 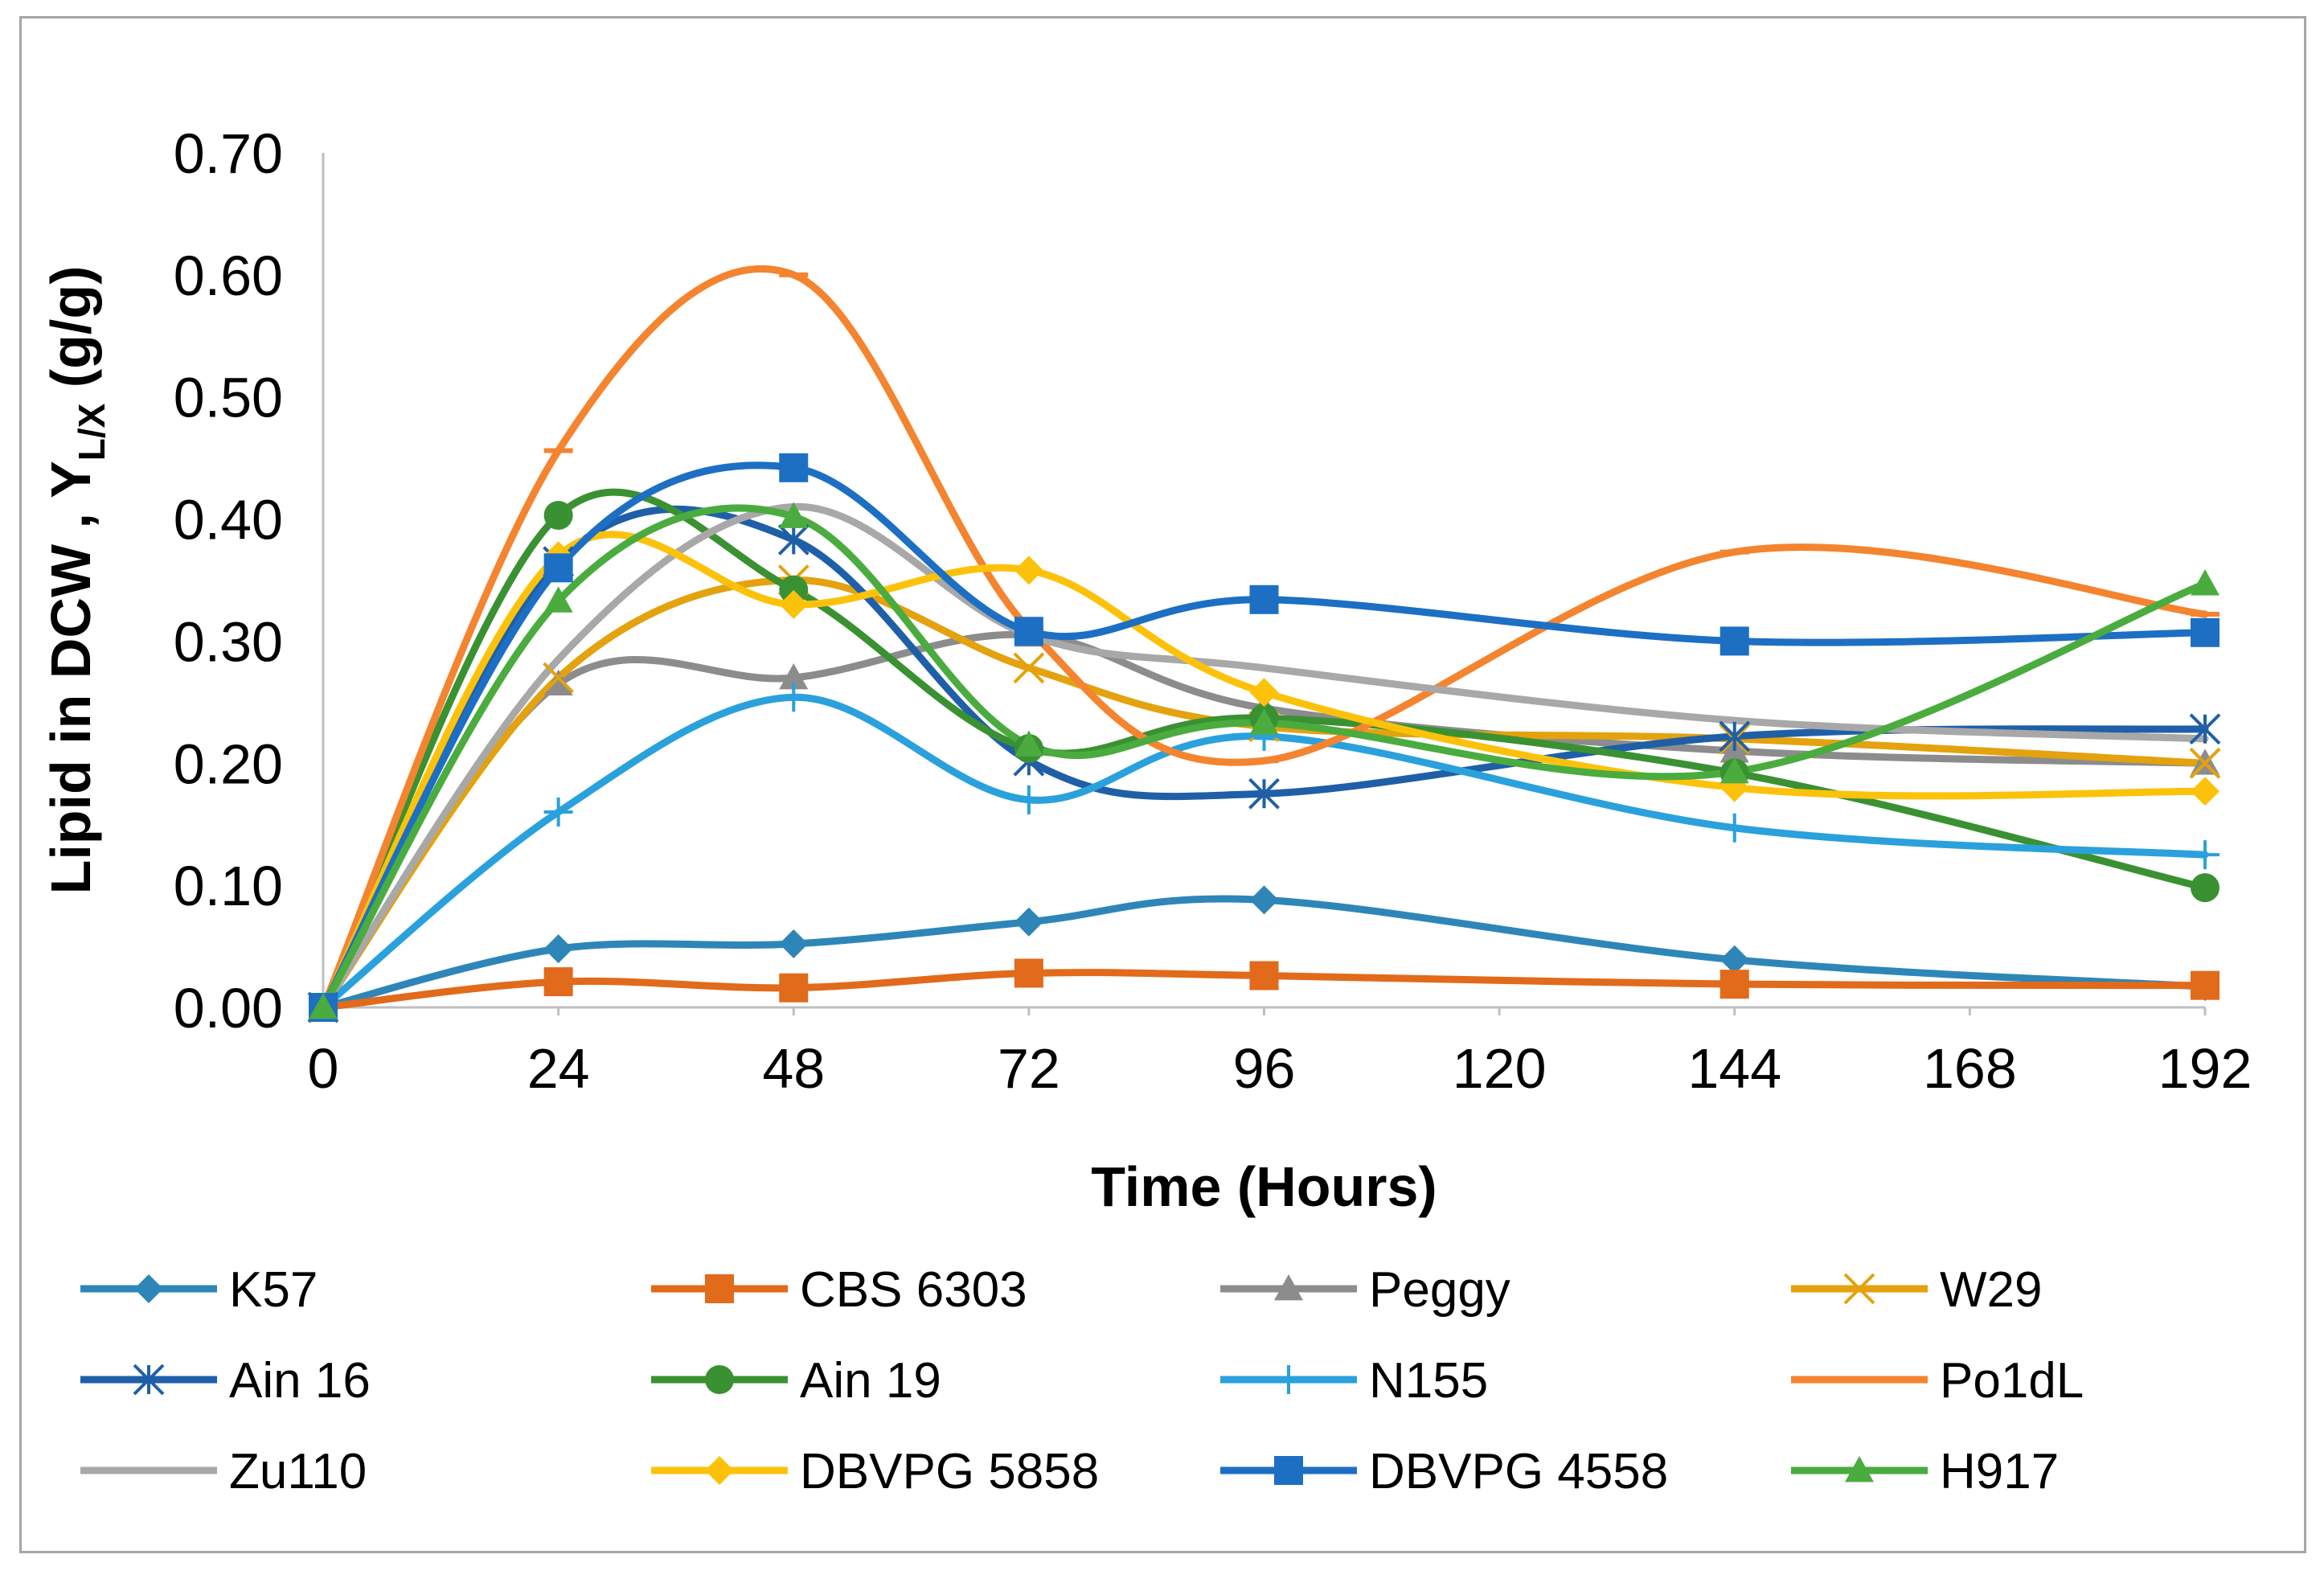 What do you see at coordinates (1264, 1186) in the screenshot?
I see `x-axis-title: Time (Hours)` at bounding box center [1264, 1186].